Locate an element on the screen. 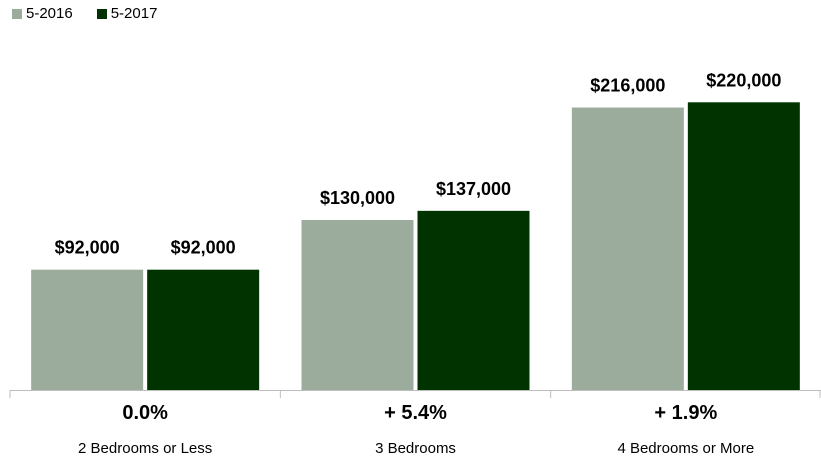 The image size is (821, 458). legend-swatch-2016 is located at coordinates (17, 14).